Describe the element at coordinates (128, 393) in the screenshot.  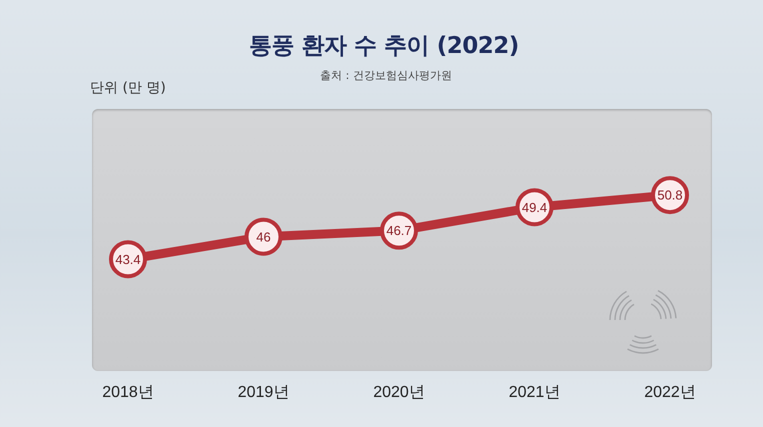
I see `x-tick-label: 2018년` at that location.